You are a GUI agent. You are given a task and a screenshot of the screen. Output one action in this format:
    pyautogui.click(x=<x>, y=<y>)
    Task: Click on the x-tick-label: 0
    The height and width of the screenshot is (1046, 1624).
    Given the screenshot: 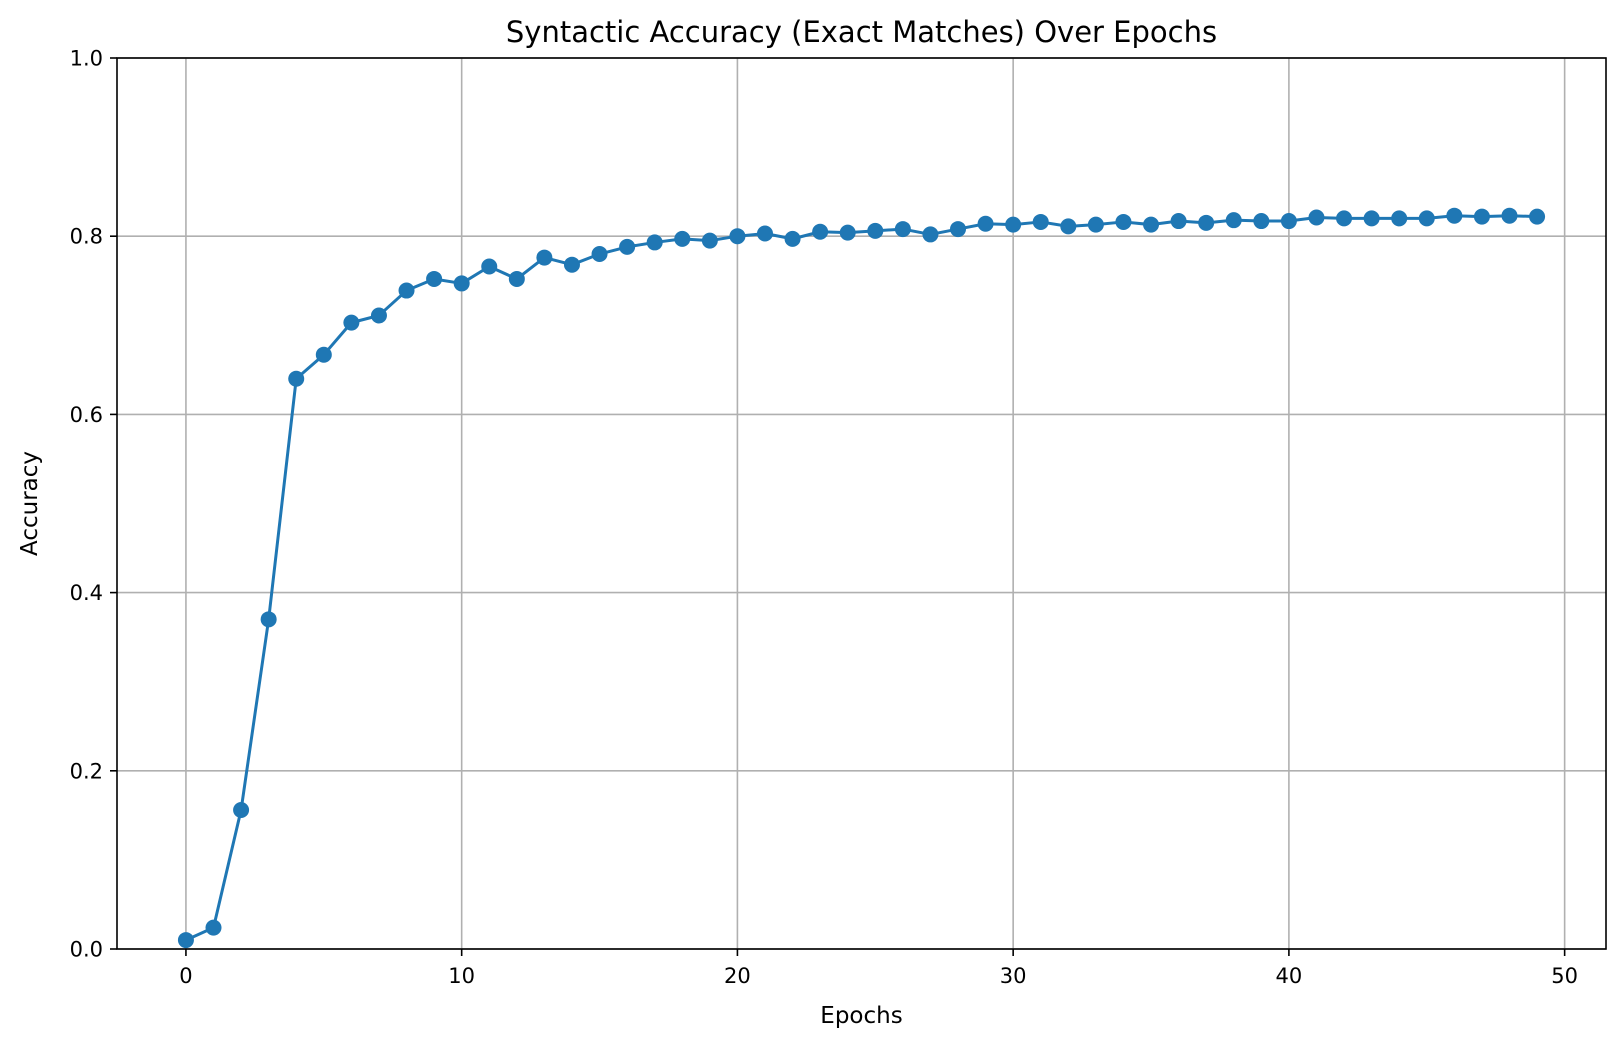 What is the action you would take?
    pyautogui.click(x=185, y=976)
    